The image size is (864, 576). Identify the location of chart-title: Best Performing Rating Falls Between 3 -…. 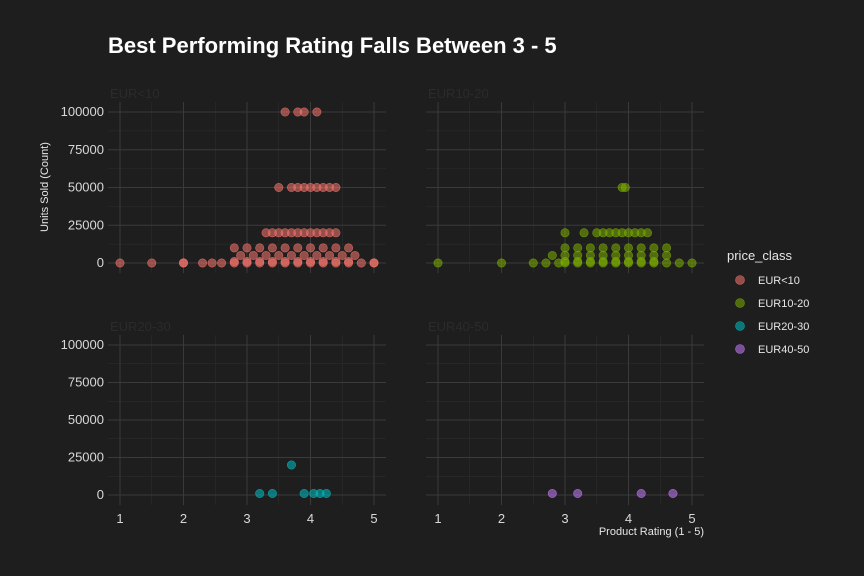
(332, 45).